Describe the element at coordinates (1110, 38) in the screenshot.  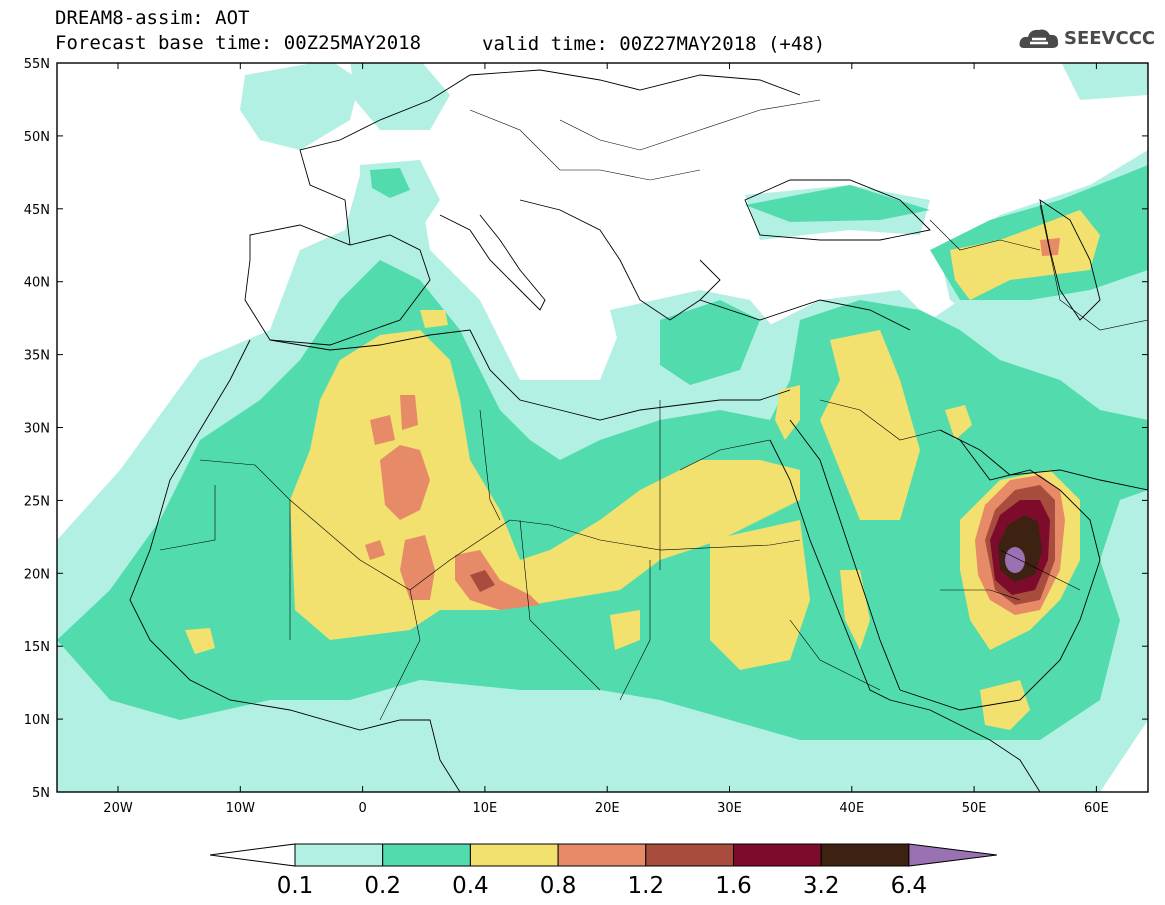
I see `logo-text: SEEVCCC` at that location.